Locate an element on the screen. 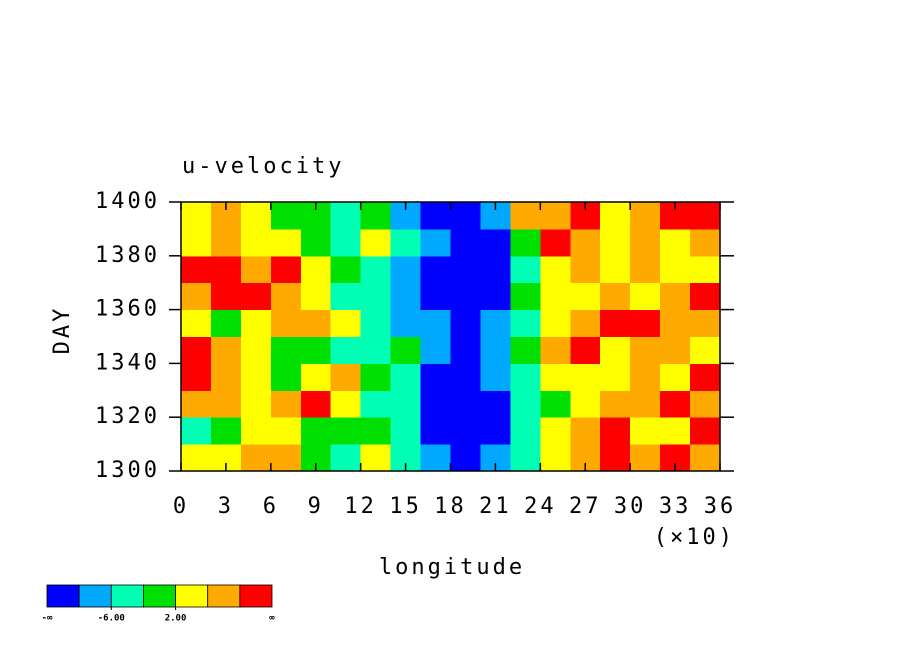 This screenshot has height=654, width=904. y-axis-label: DAY is located at coordinates (62, 330).